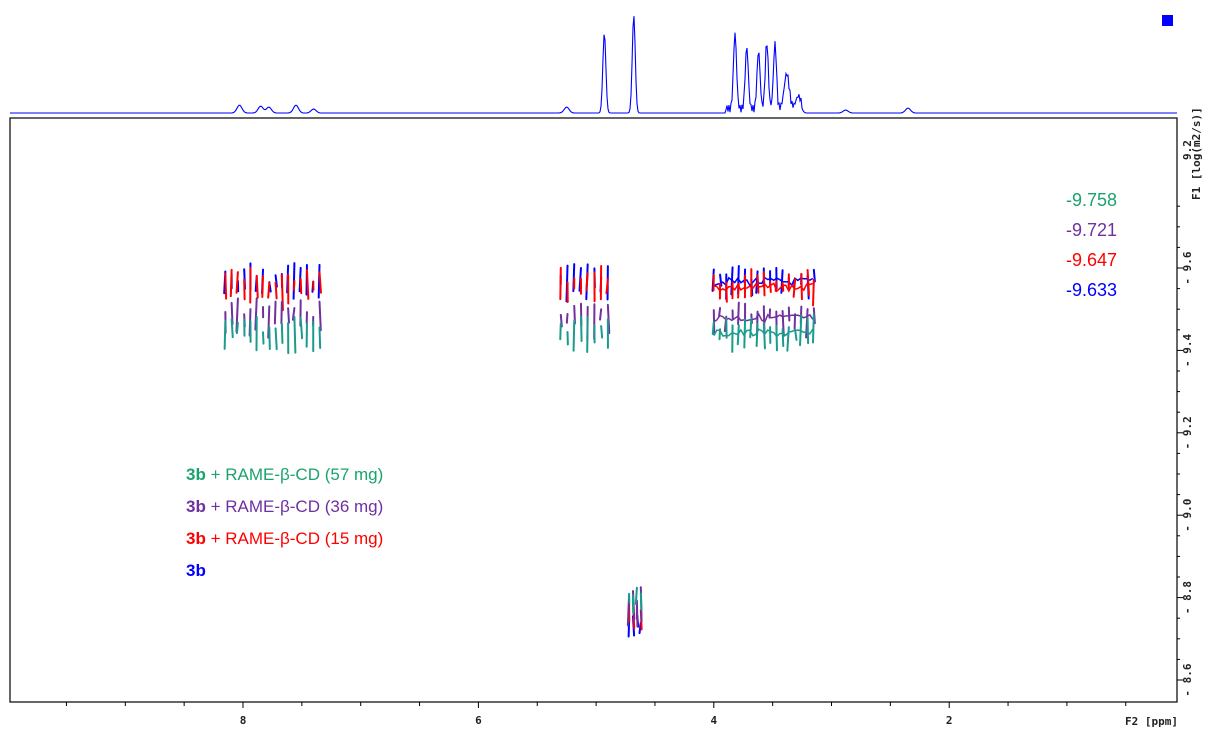  I want to click on x-tick-label: 6, so click(478, 720).